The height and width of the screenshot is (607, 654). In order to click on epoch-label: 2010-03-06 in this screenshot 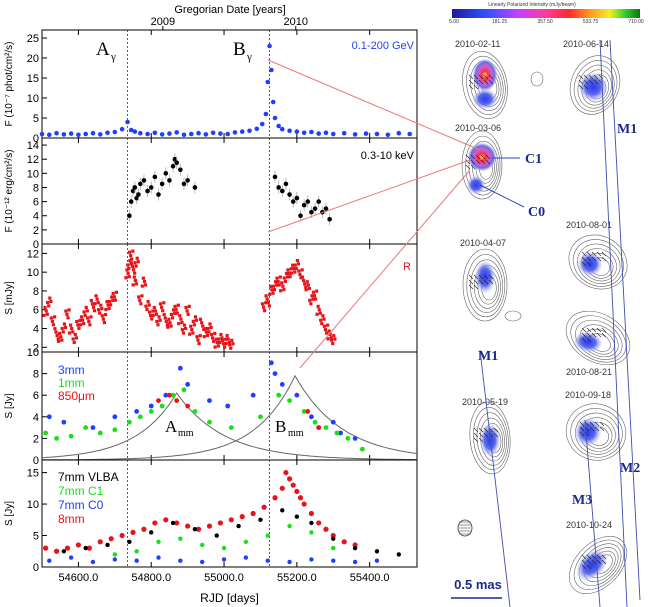, I will do `click(478, 128)`.